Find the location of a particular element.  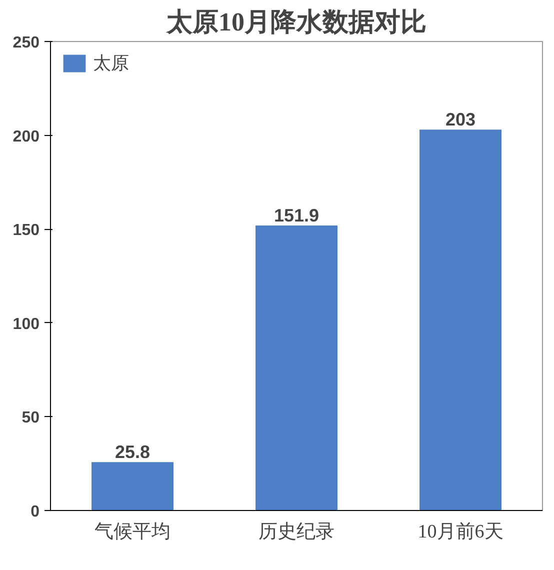

y-tick-label: 200 is located at coordinates (26, 137).